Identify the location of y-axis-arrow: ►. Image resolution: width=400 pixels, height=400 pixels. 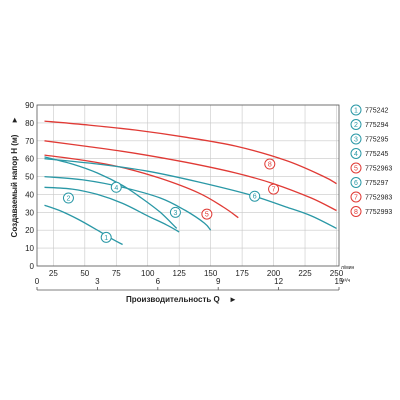
(14, 120).